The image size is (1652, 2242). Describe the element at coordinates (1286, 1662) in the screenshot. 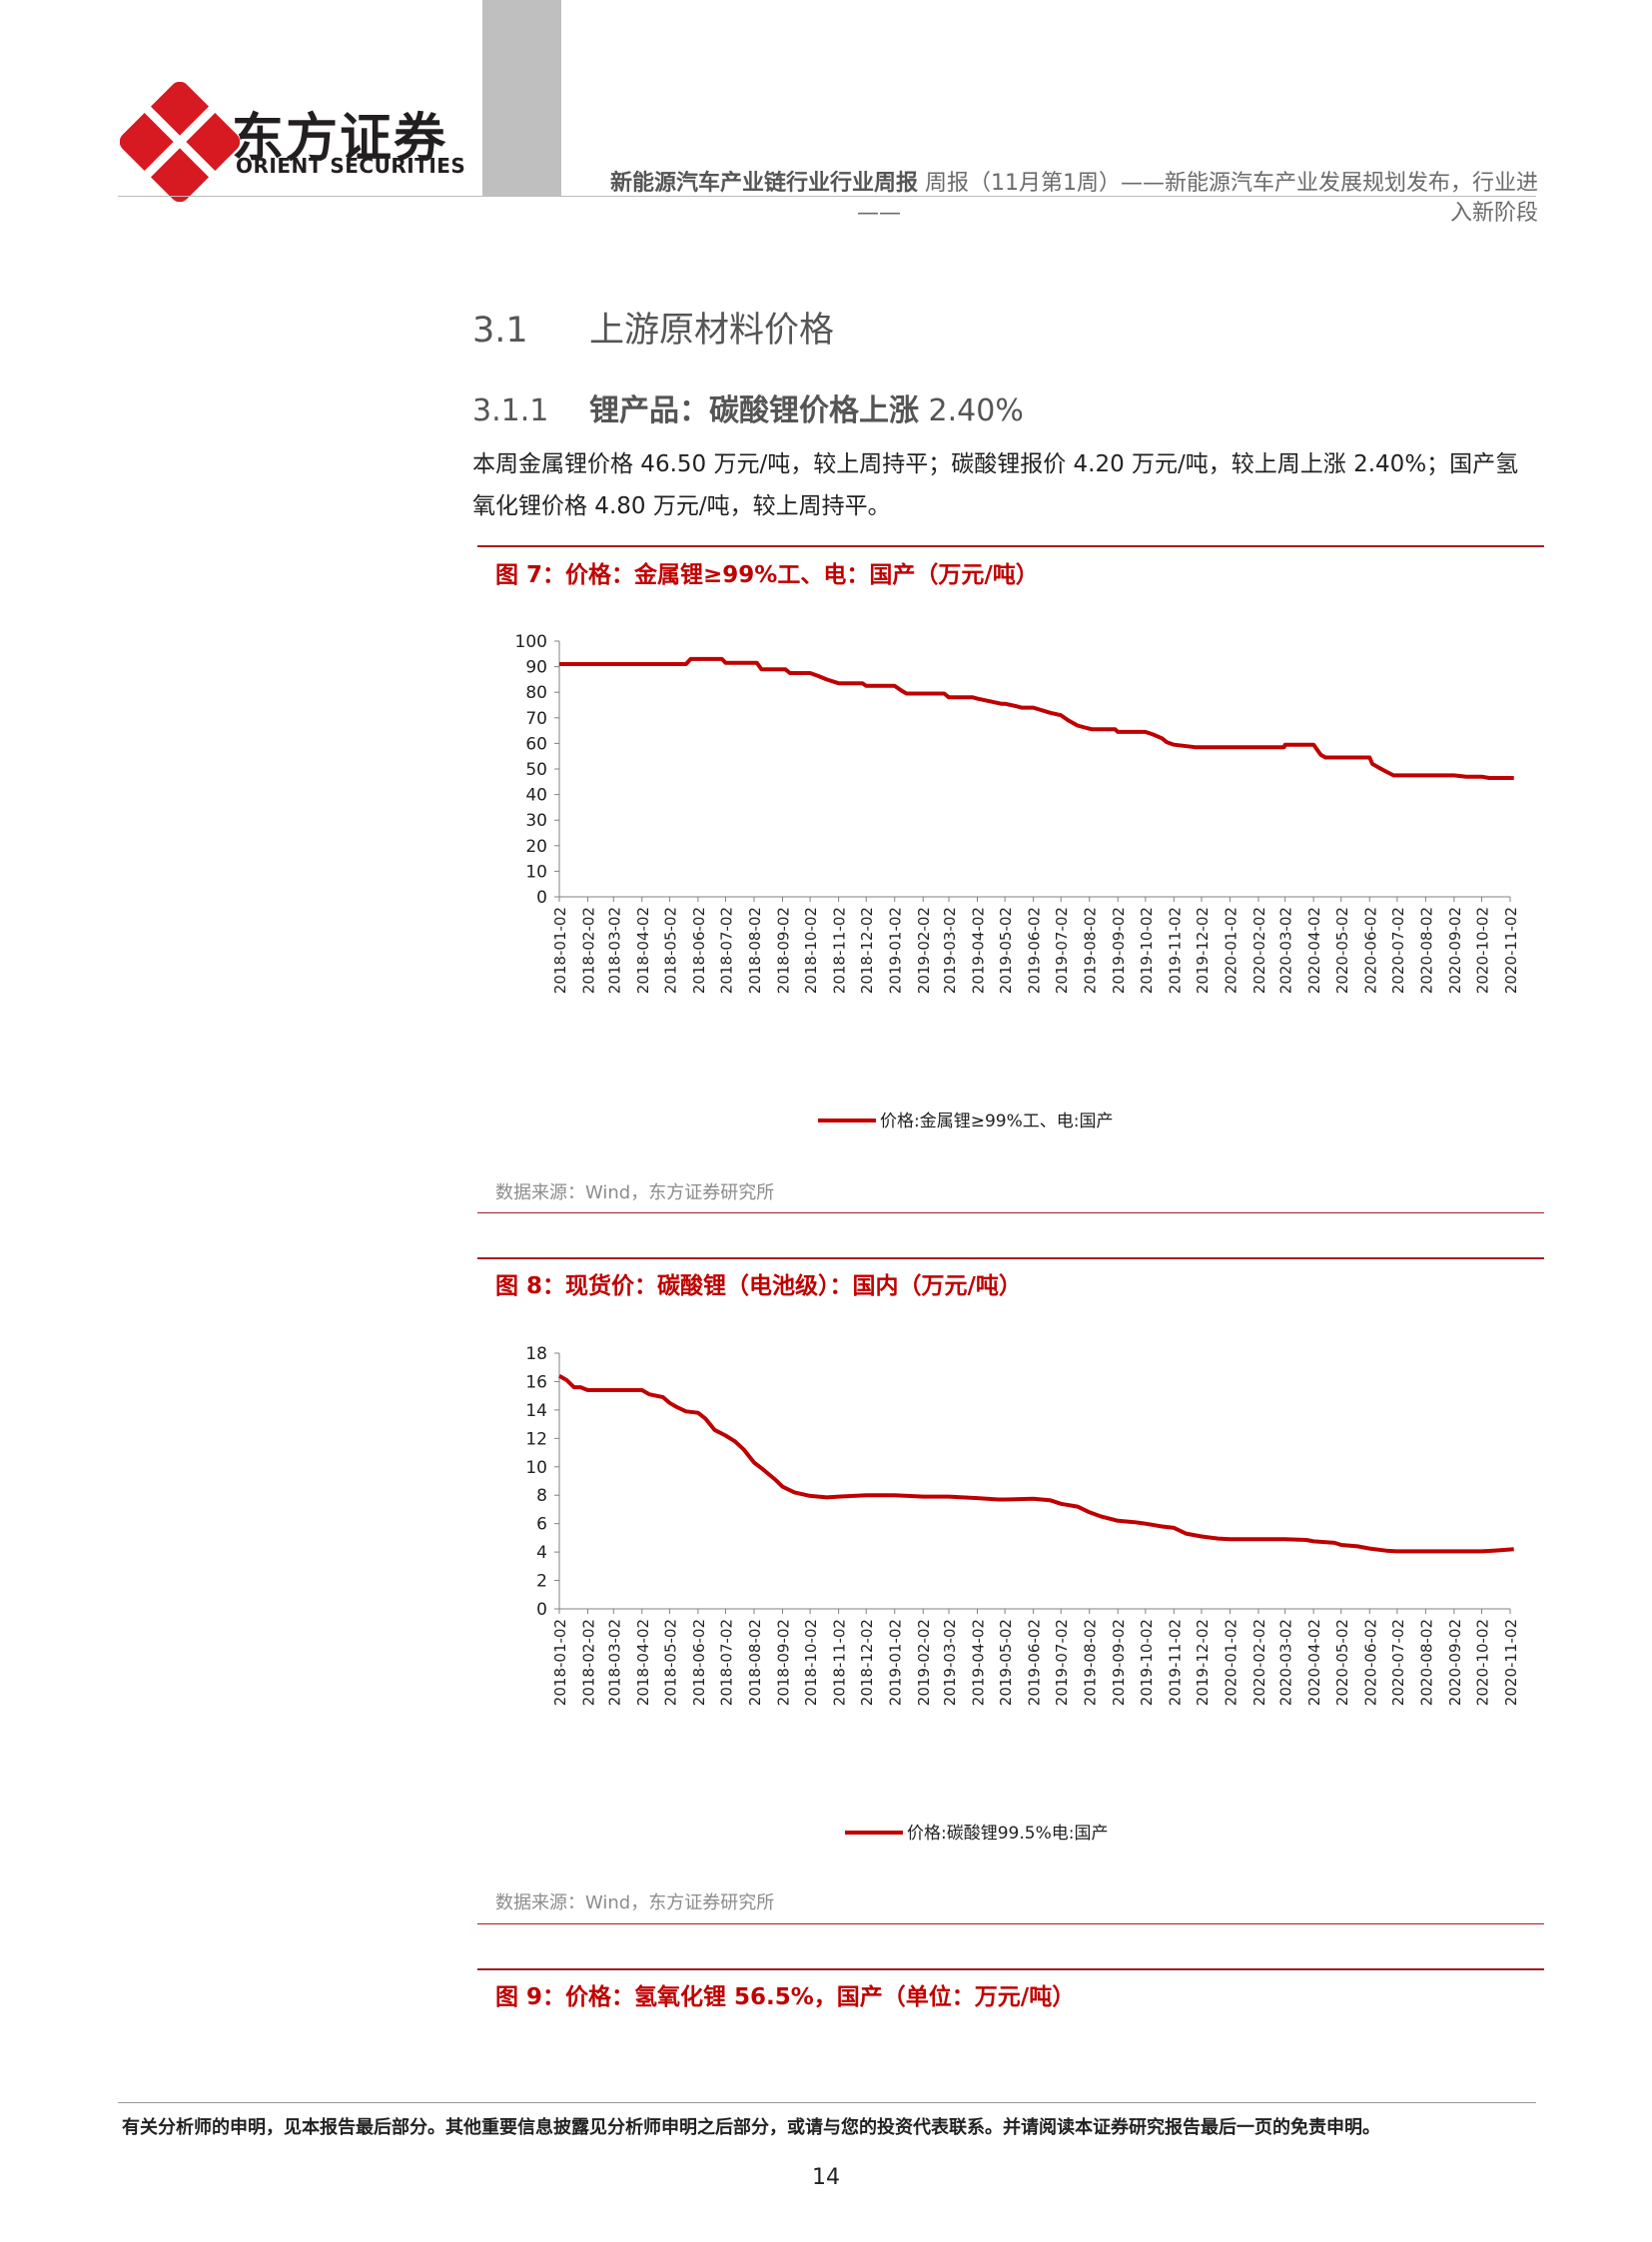

I see `x-tick-label: 2020-03-02` at that location.